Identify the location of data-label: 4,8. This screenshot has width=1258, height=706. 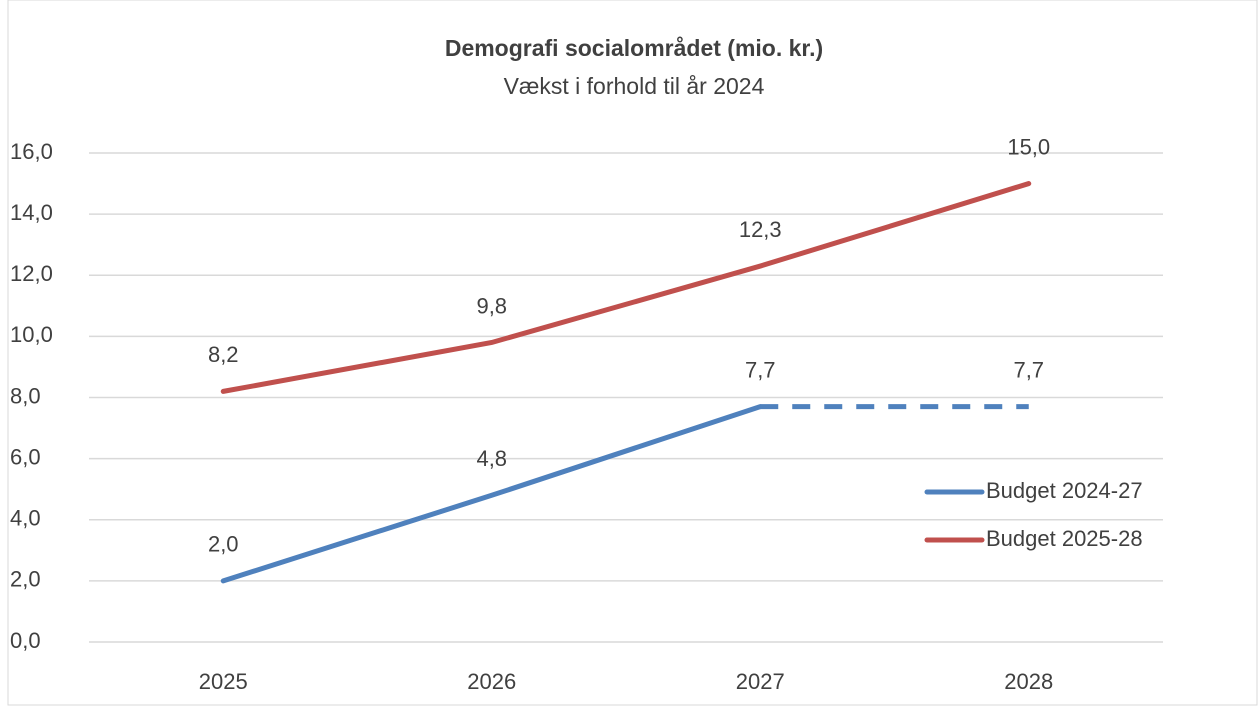
(491, 458).